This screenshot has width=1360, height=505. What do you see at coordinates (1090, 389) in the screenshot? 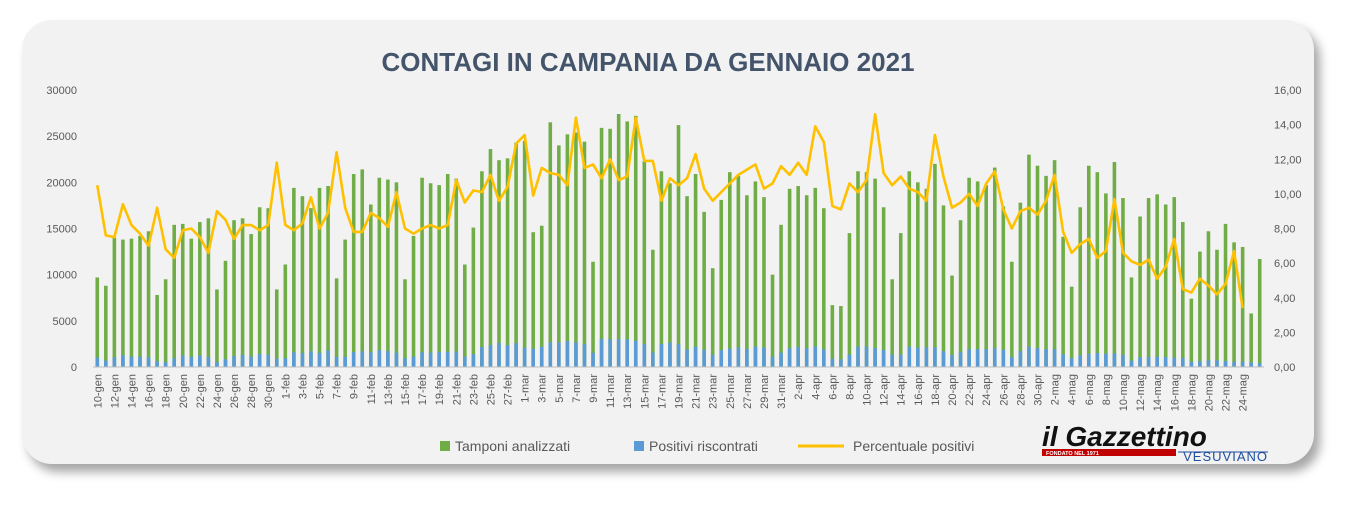
I see `x-tick-label: 6-mag` at bounding box center [1090, 389].